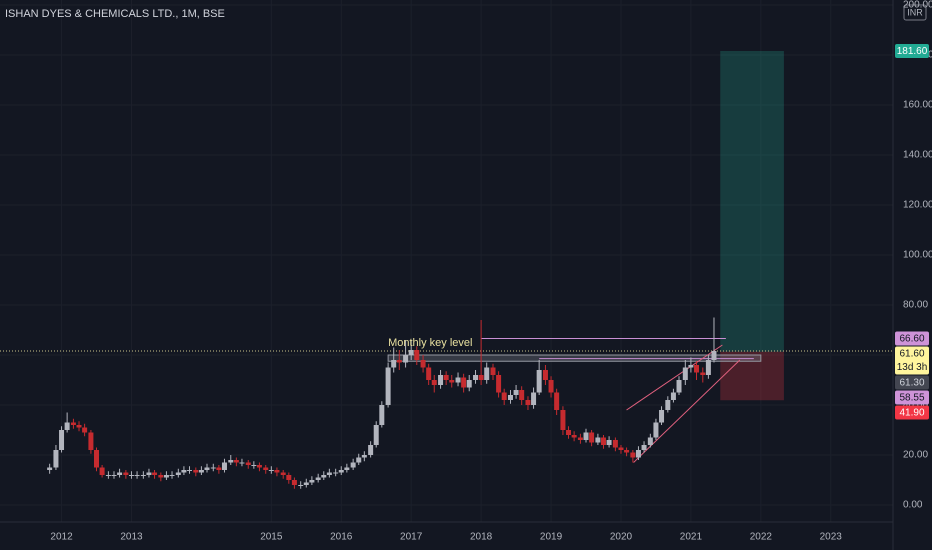 The width and height of the screenshot is (932, 550). Describe the element at coordinates (341, 537) in the screenshot. I see `x-tick-label: 2016` at that location.